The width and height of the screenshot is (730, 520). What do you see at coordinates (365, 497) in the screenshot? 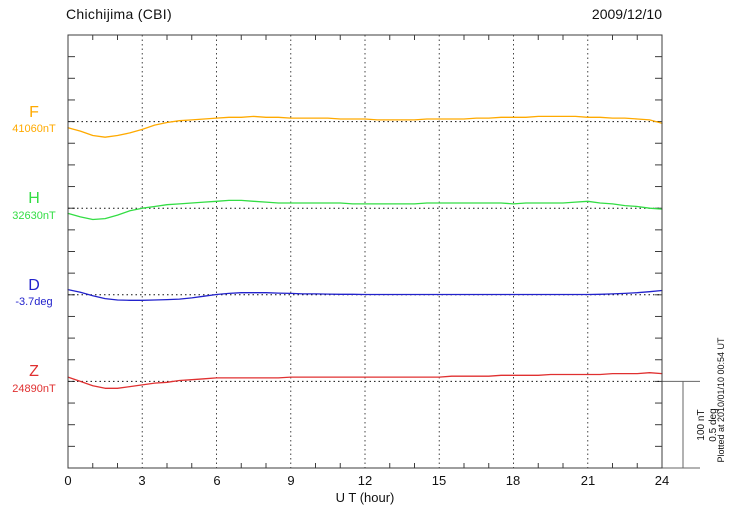
I see `x-axis-title: U T (hour)` at bounding box center [365, 497].